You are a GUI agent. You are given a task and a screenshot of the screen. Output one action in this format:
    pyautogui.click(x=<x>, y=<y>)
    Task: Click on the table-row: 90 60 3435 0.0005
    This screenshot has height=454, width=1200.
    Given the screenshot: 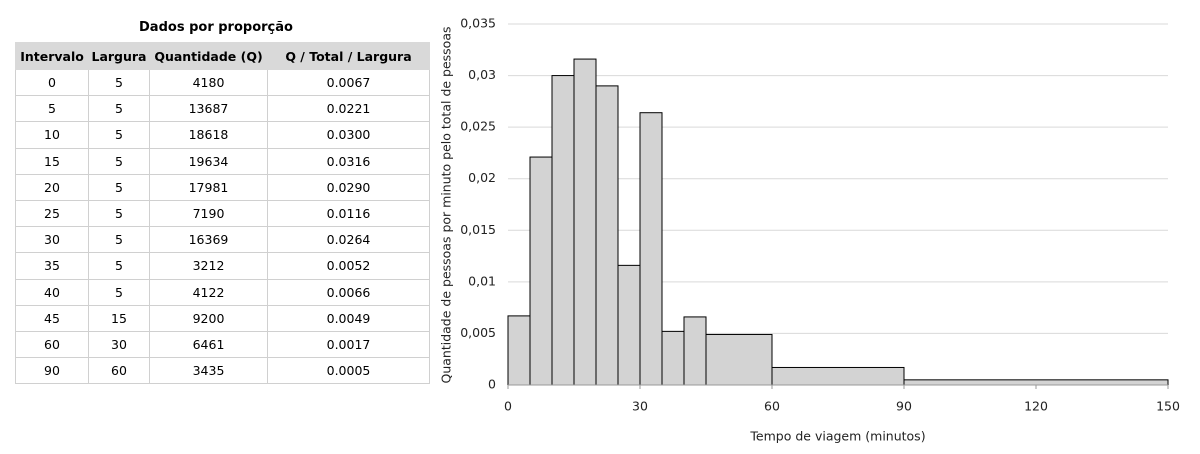 What is the action you would take?
    pyautogui.click(x=222, y=371)
    